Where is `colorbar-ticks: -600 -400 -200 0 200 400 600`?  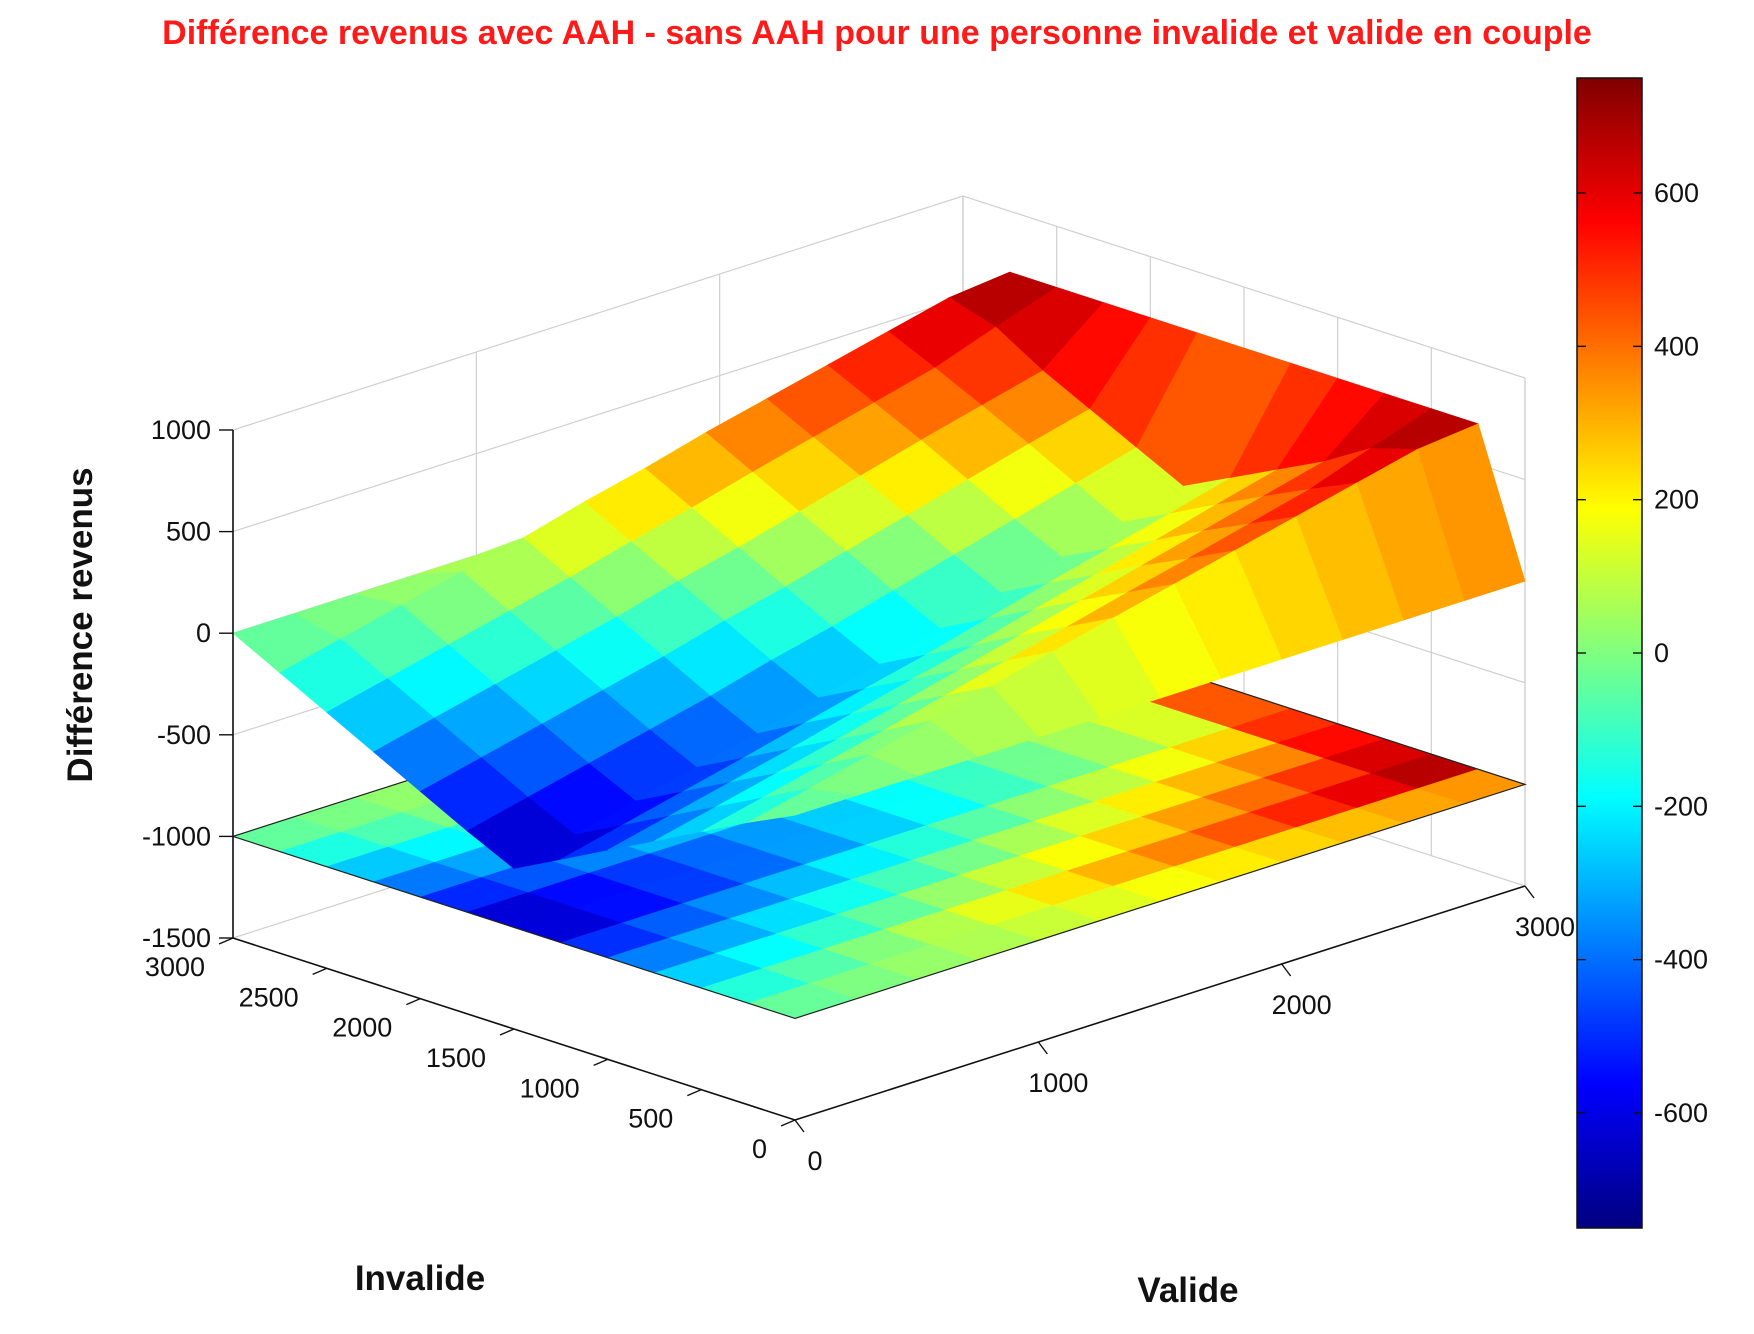
colorbar-ticks: -600 -400 -200 0 200 400 600 is located at coordinates (1642, 653).